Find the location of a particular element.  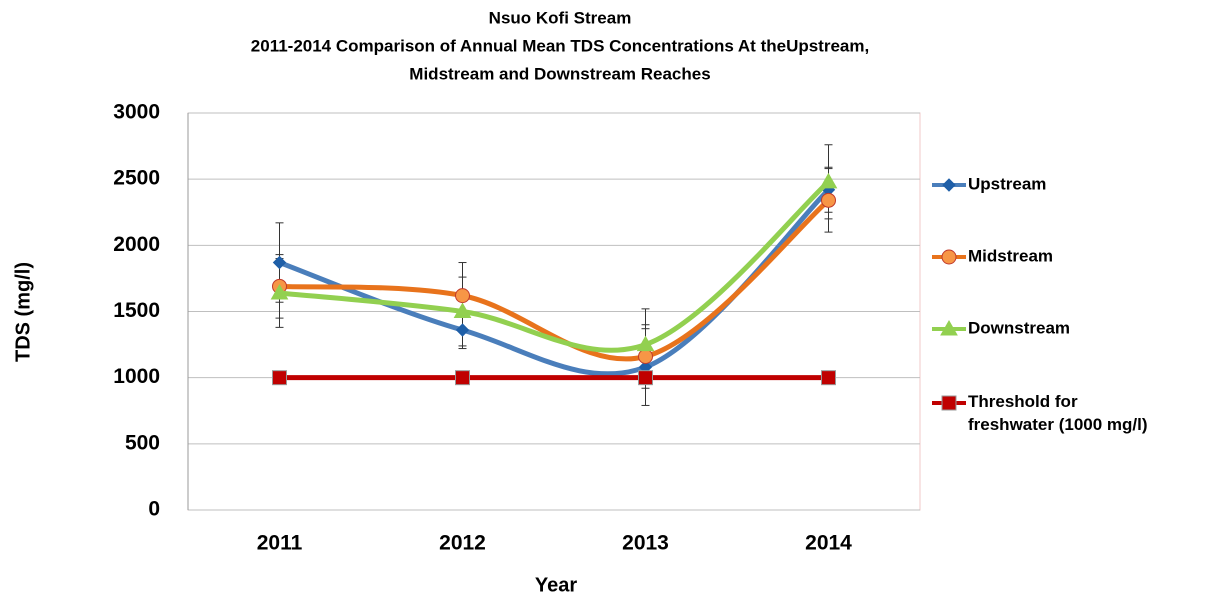

legend-label-line: freshwater (1000 mg/l) is located at coordinates (1058, 424).